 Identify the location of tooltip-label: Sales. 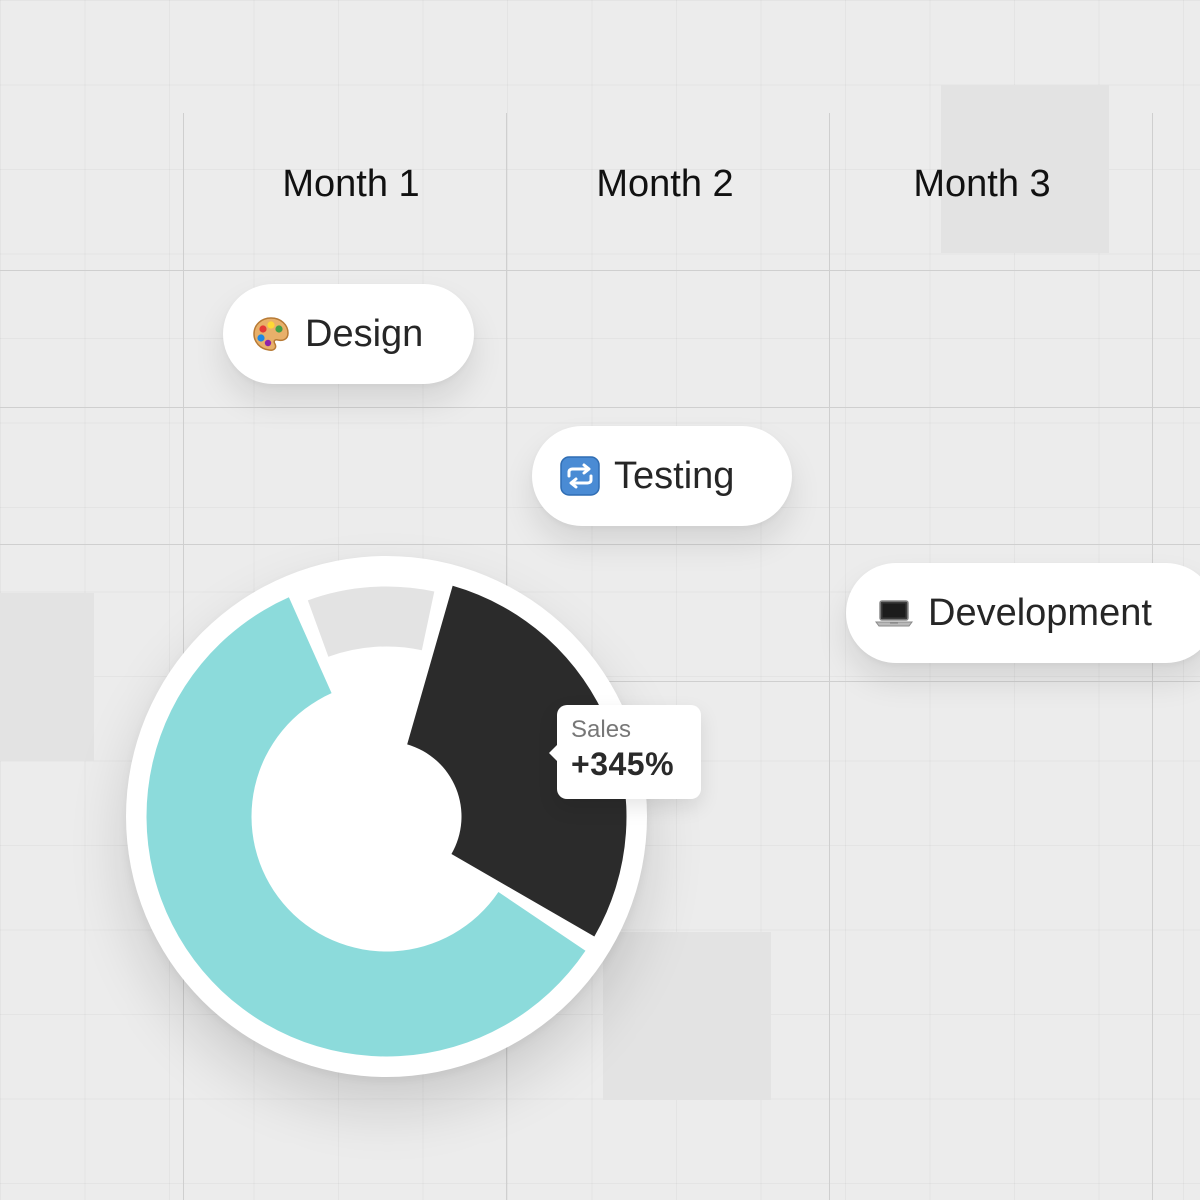
(601, 729).